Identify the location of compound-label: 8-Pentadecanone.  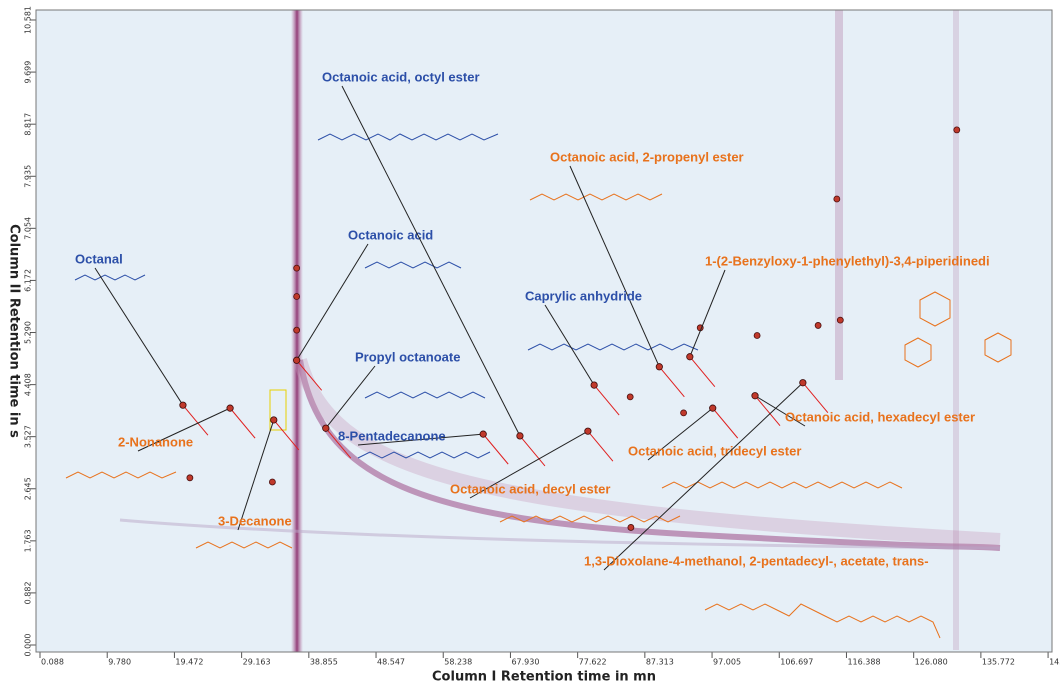
(392, 435).